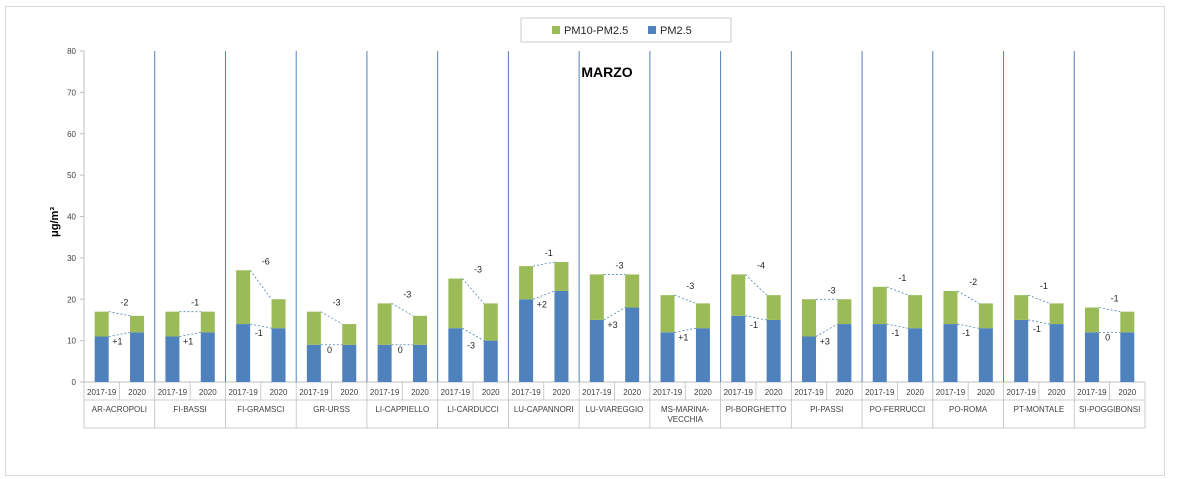  I want to click on station-label: GR-URSS, so click(331, 409).